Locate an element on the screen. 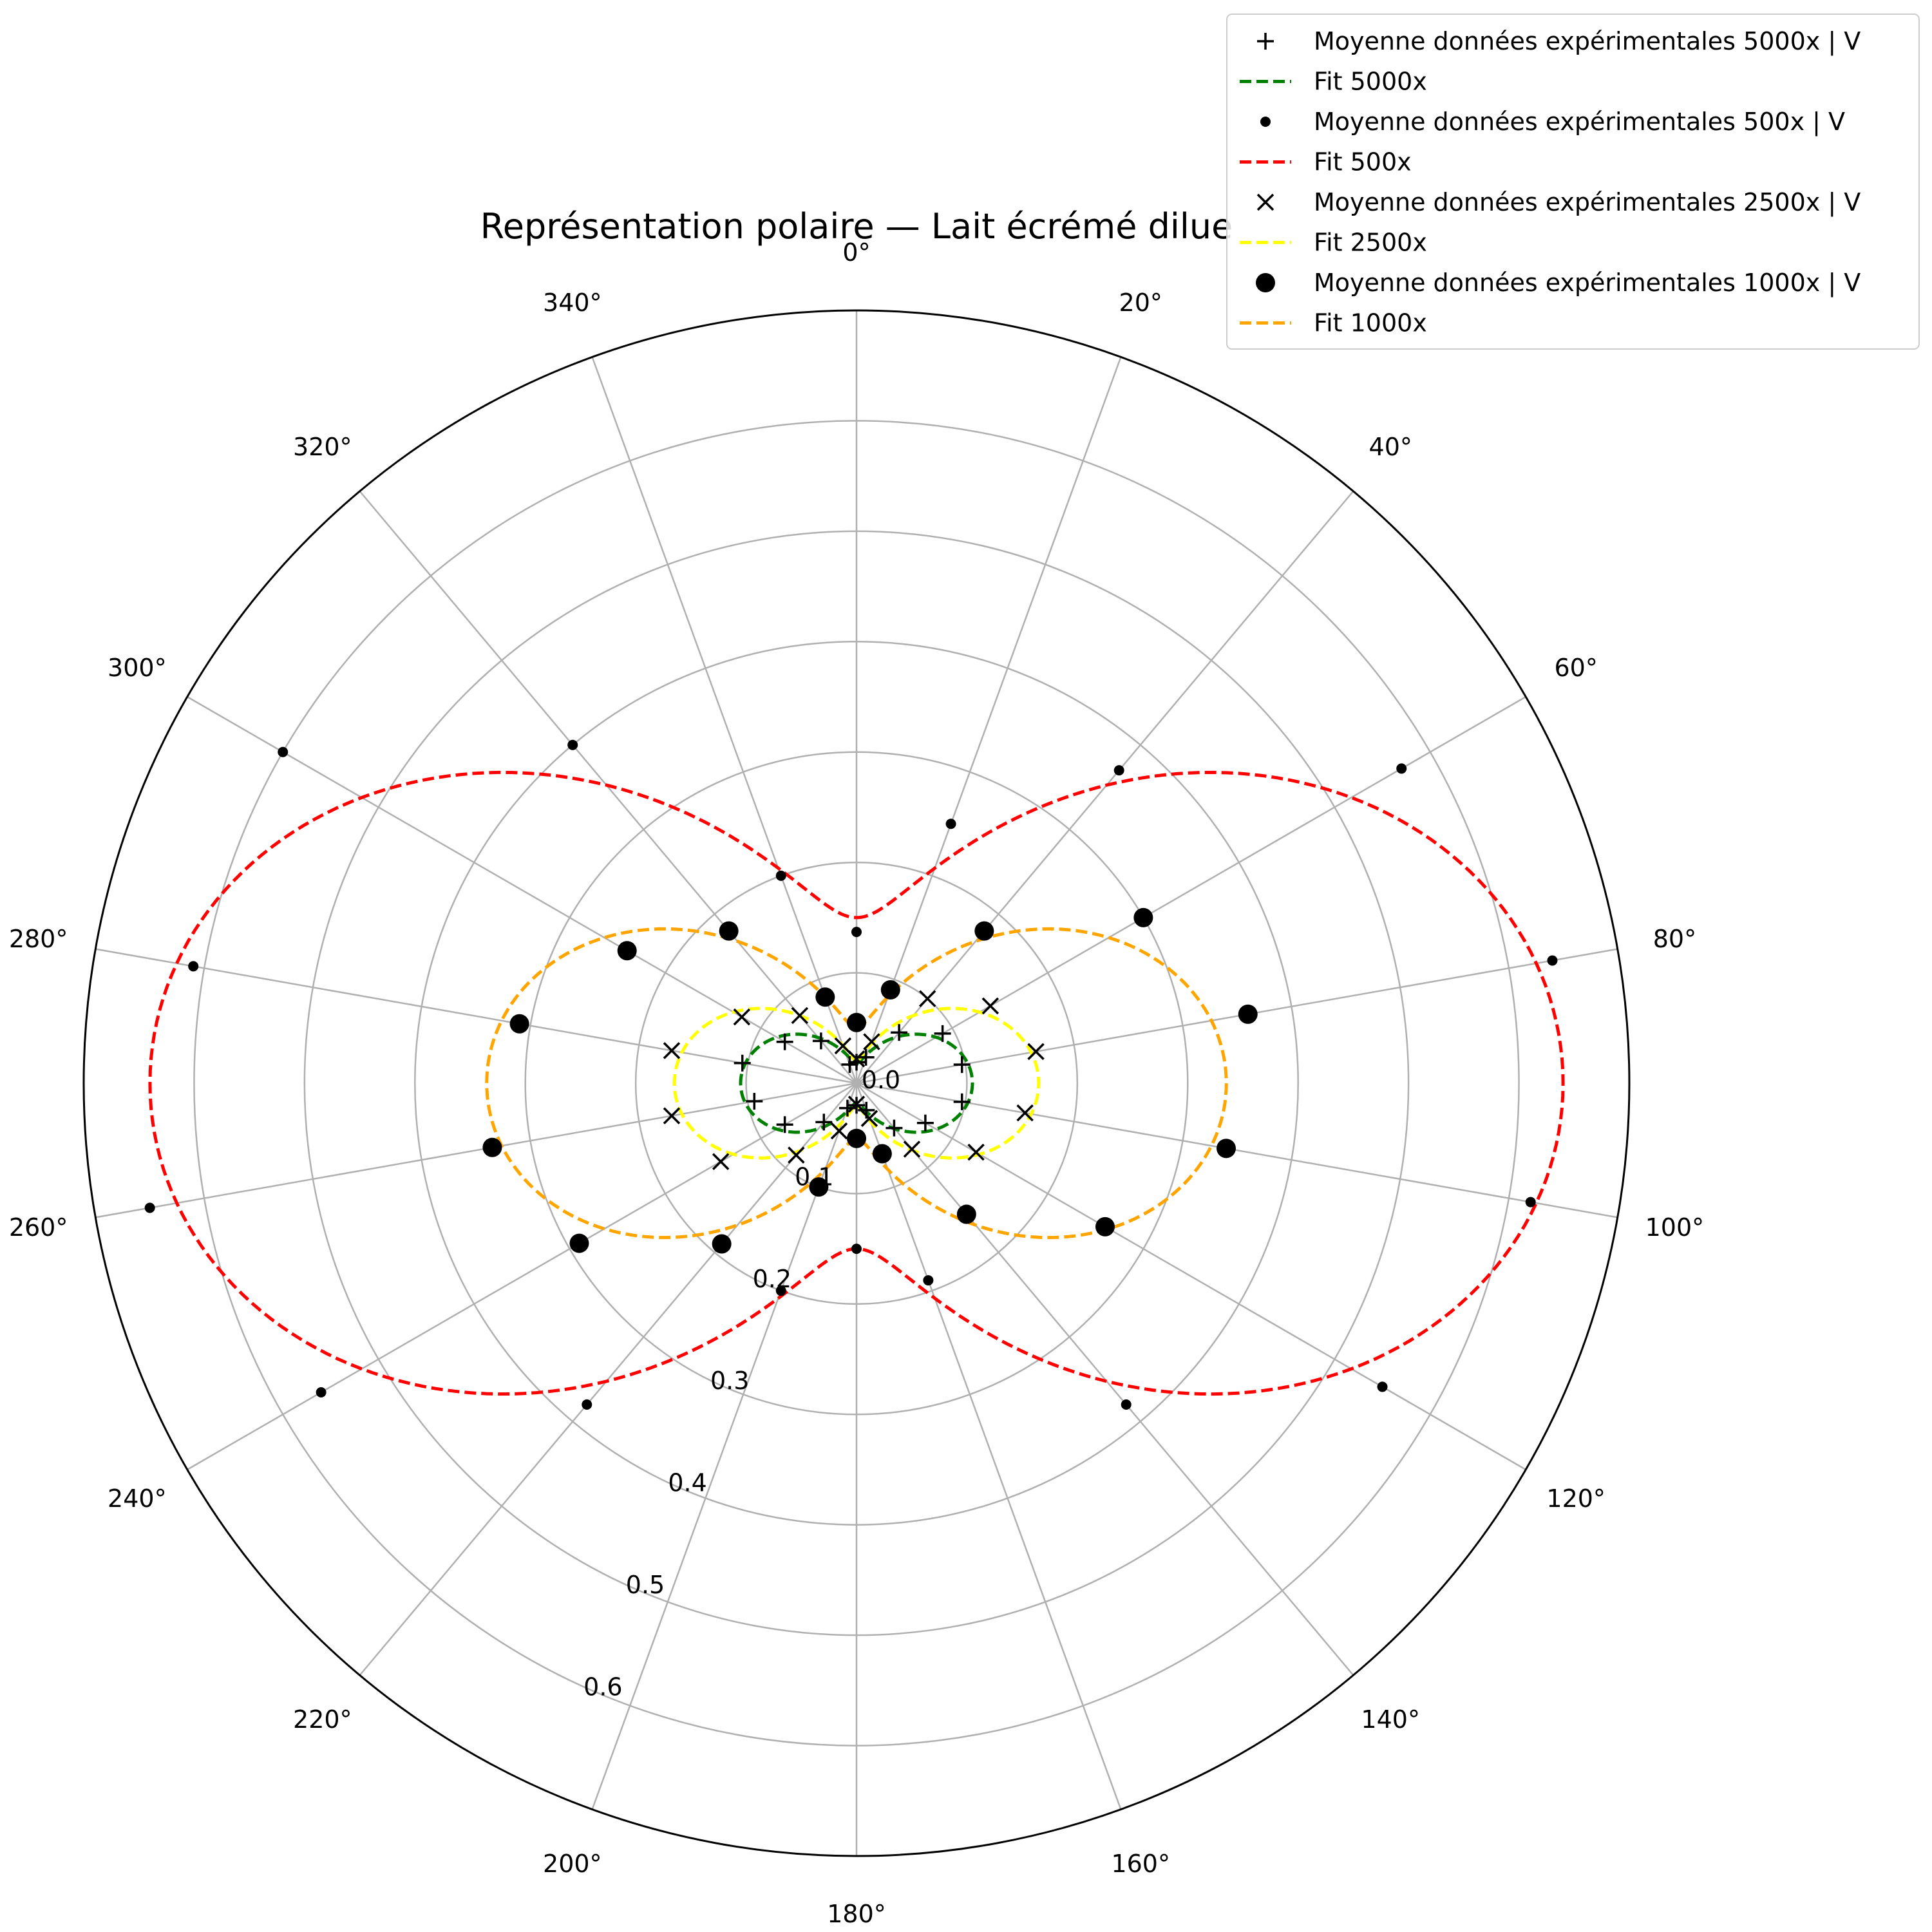 The width and height of the screenshot is (1932, 1932). theta-tick-label: 200° is located at coordinates (572, 1864).